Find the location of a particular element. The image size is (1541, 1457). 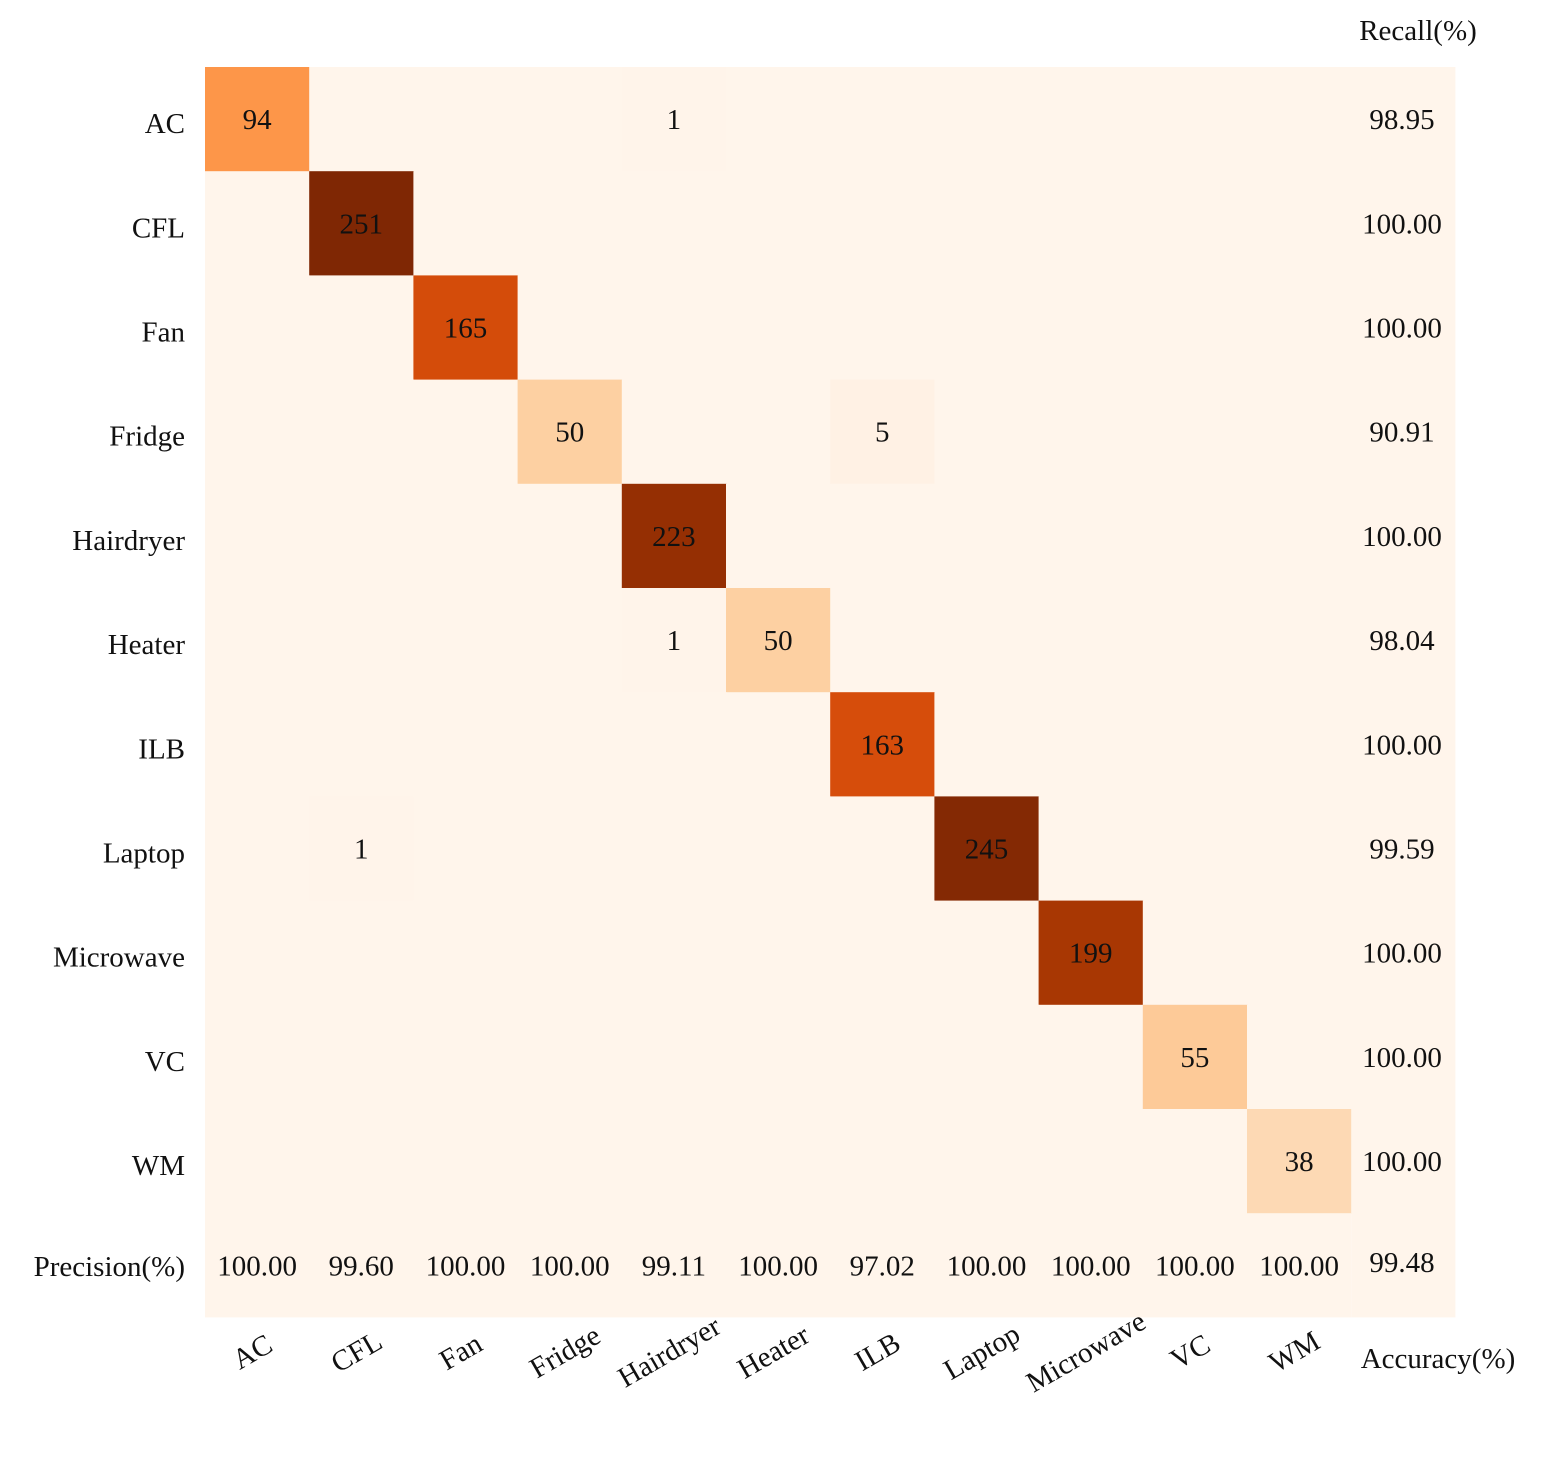

cell-value-label: 251 is located at coordinates (362, 224).